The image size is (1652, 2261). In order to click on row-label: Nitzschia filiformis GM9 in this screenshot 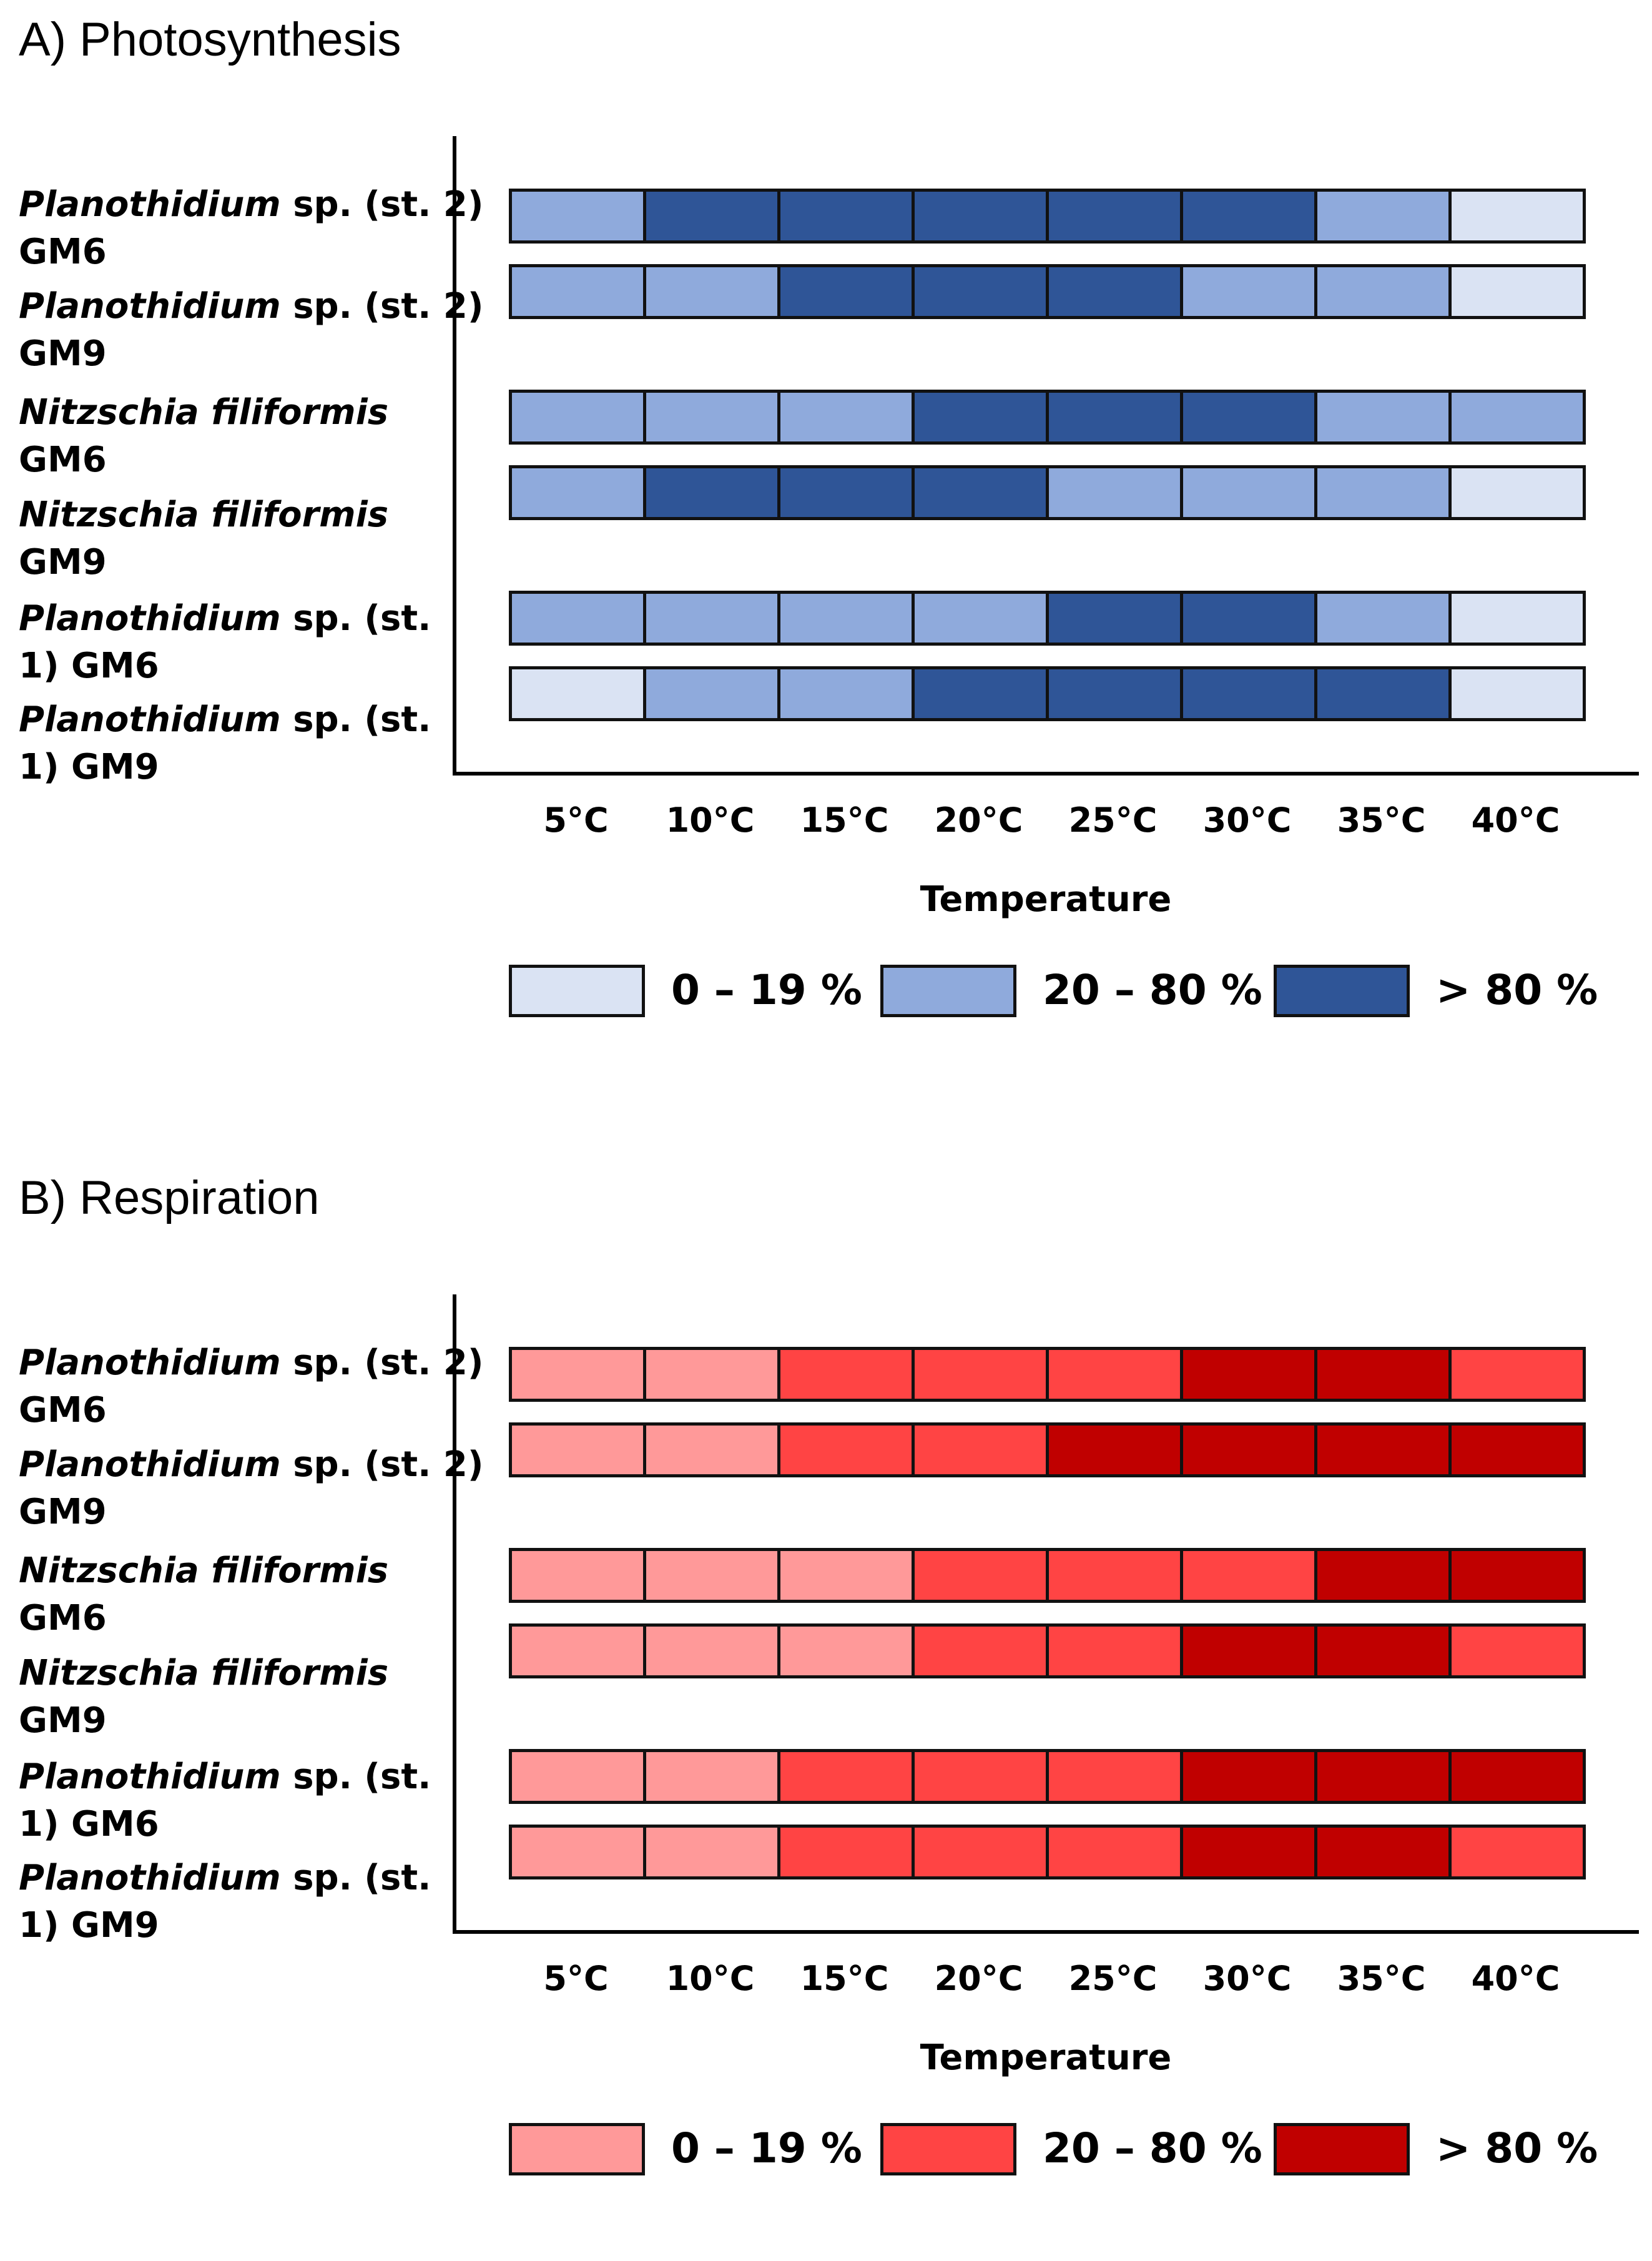, I will do `click(237, 538)`.